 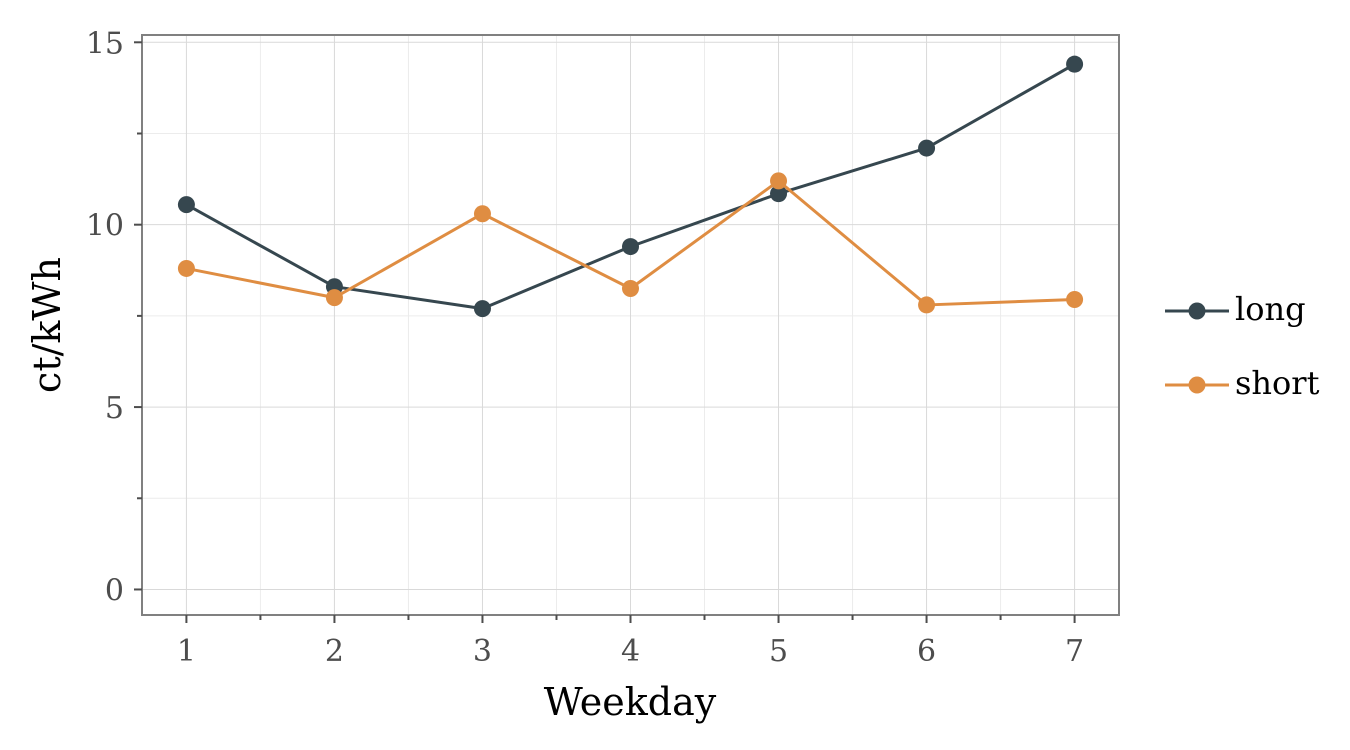 What do you see at coordinates (482, 651) in the screenshot?
I see `x-tick-label: 3` at bounding box center [482, 651].